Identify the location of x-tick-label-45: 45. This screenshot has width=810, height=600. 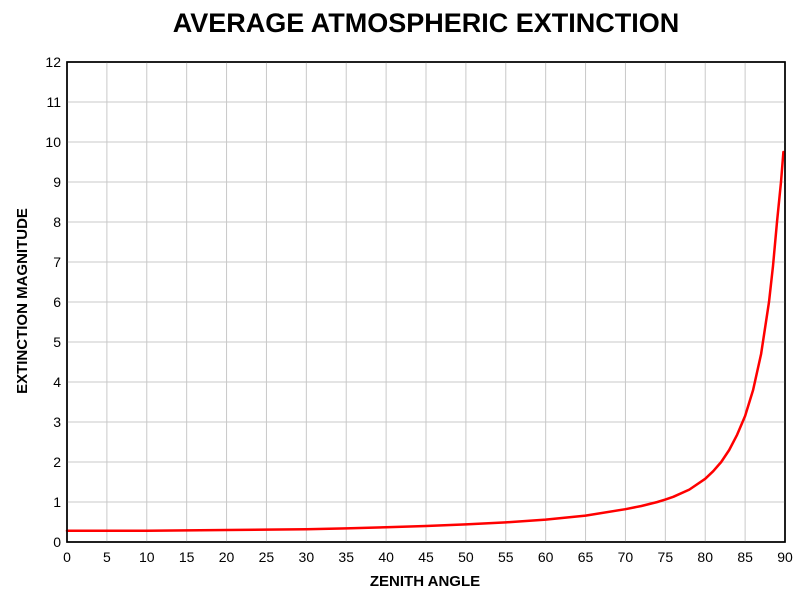
(426, 557).